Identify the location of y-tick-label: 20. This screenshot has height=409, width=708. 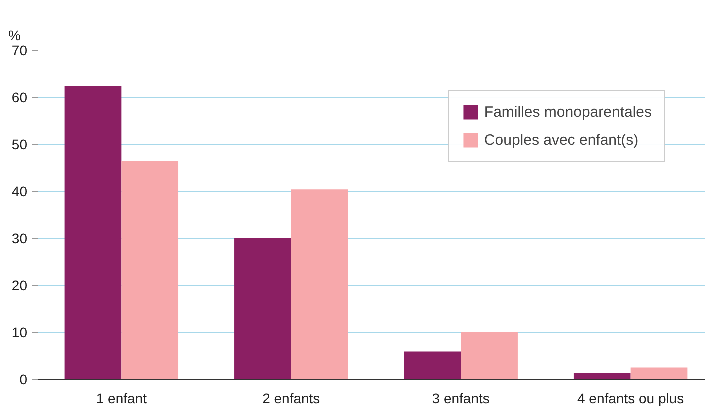
(20, 286).